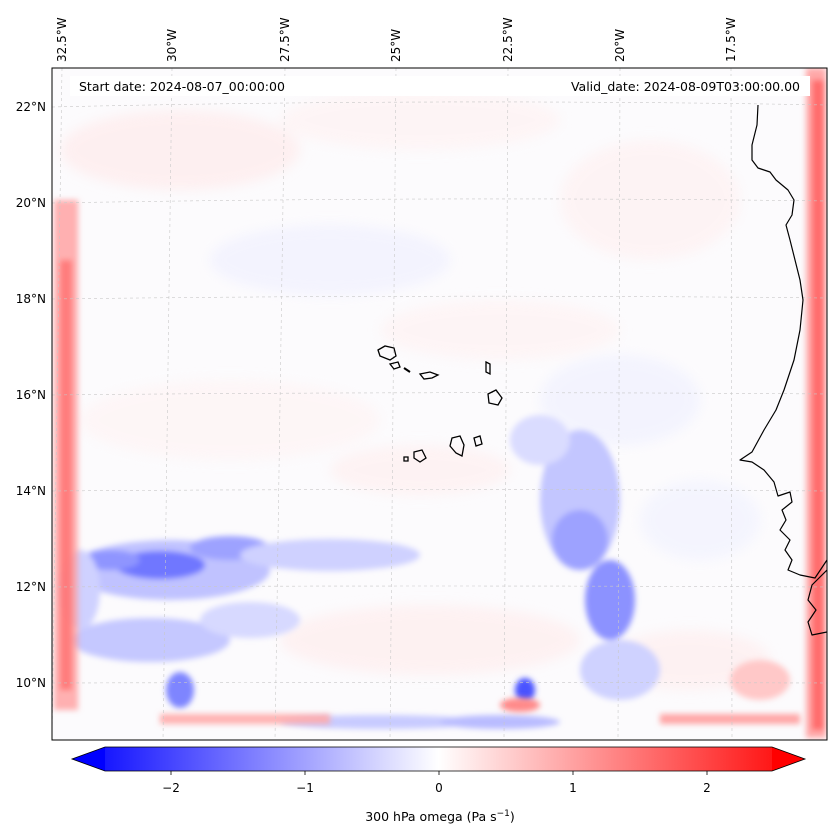  I want to click on island-santiago, so click(457, 446).